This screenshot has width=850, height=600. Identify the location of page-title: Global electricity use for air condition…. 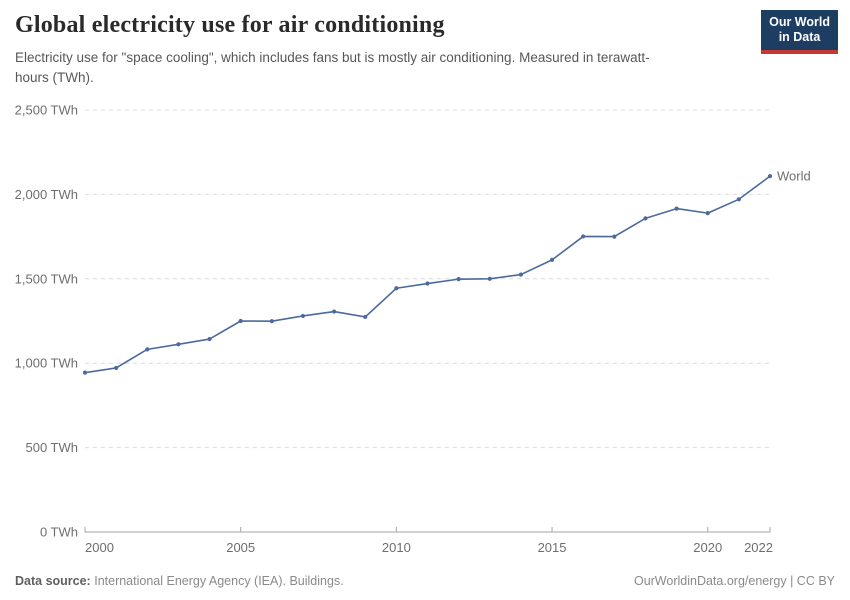
(230, 25).